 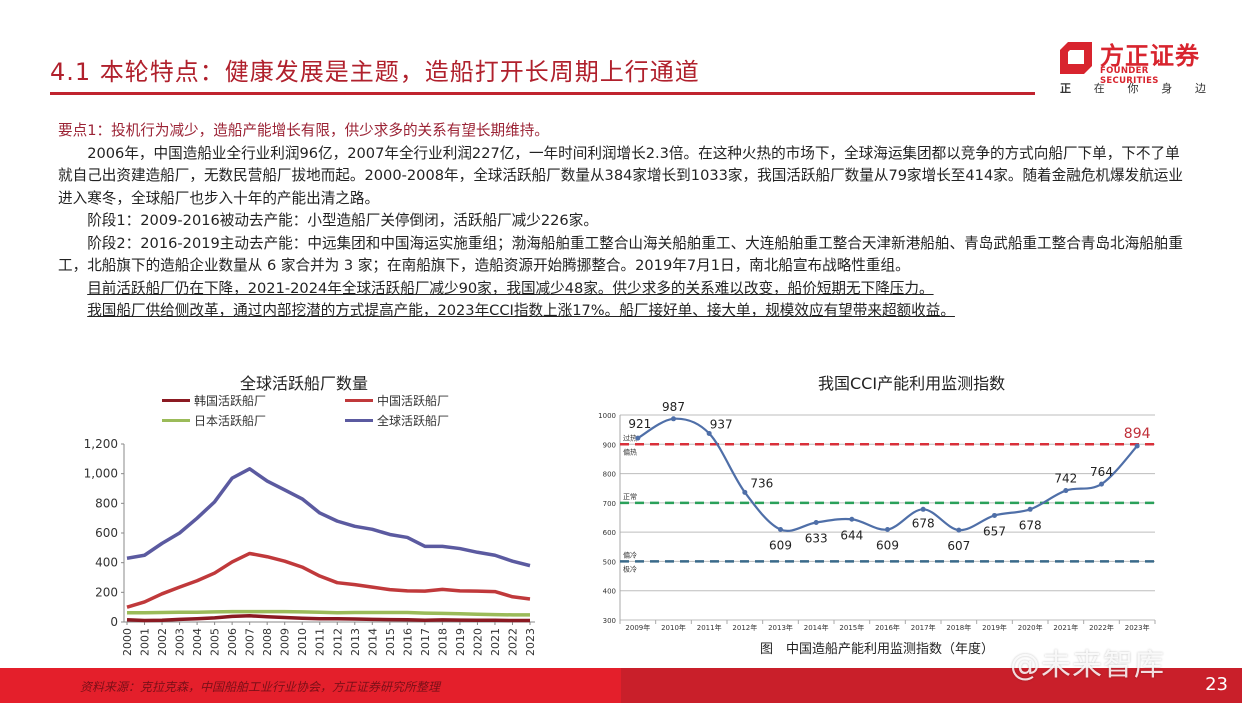 What do you see at coordinates (114, 622) in the screenshot?
I see `y-tick-label: 0` at bounding box center [114, 622].